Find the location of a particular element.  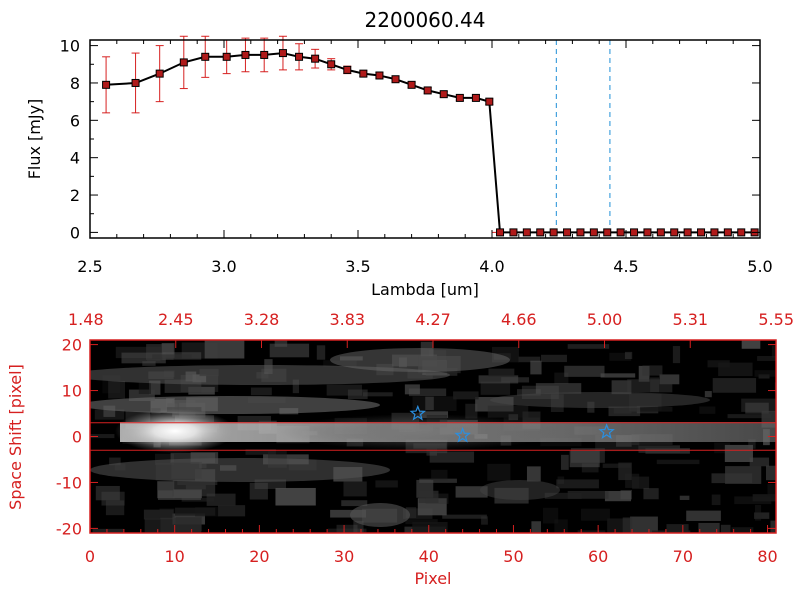

image-y-tick-label: 20 is located at coordinates (72, 345).